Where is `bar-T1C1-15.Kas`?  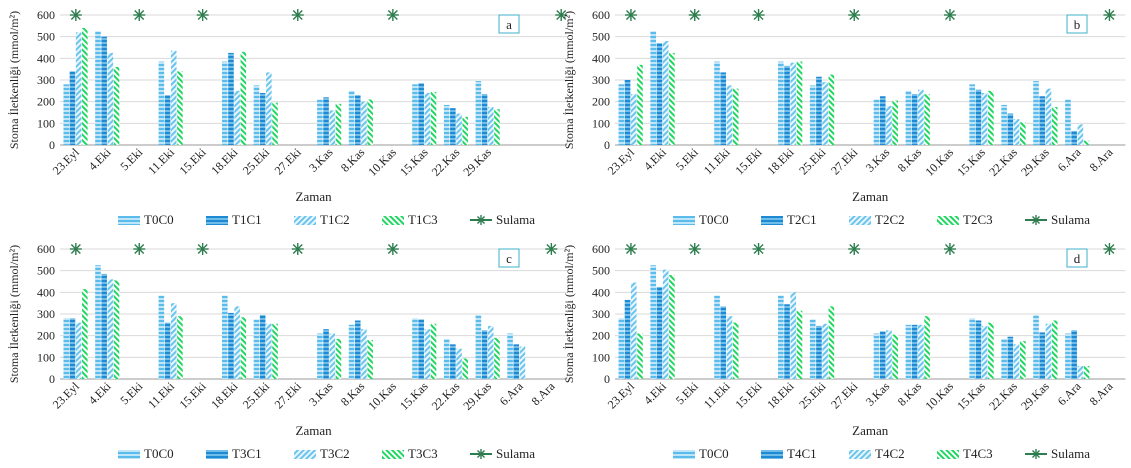
bar-T1C1-15.Kas is located at coordinates (421, 114).